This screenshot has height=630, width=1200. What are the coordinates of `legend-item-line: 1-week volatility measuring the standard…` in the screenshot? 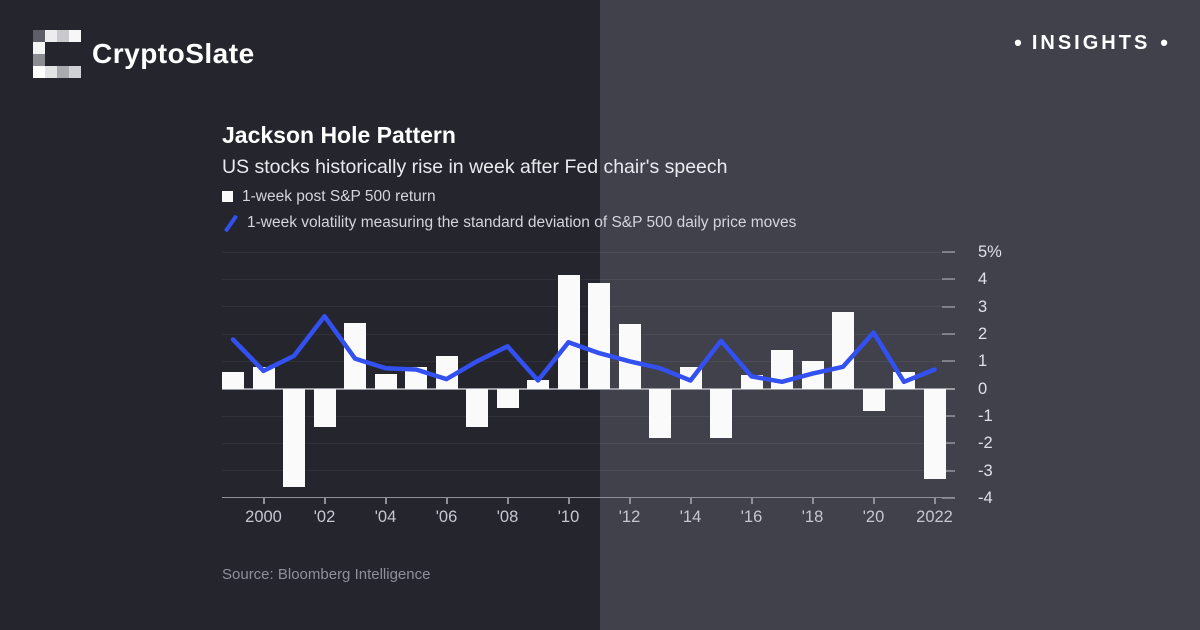 It's located at (509, 222).